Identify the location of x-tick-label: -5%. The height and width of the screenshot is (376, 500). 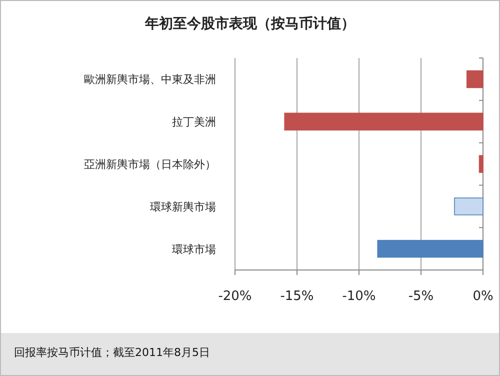
(421, 296).